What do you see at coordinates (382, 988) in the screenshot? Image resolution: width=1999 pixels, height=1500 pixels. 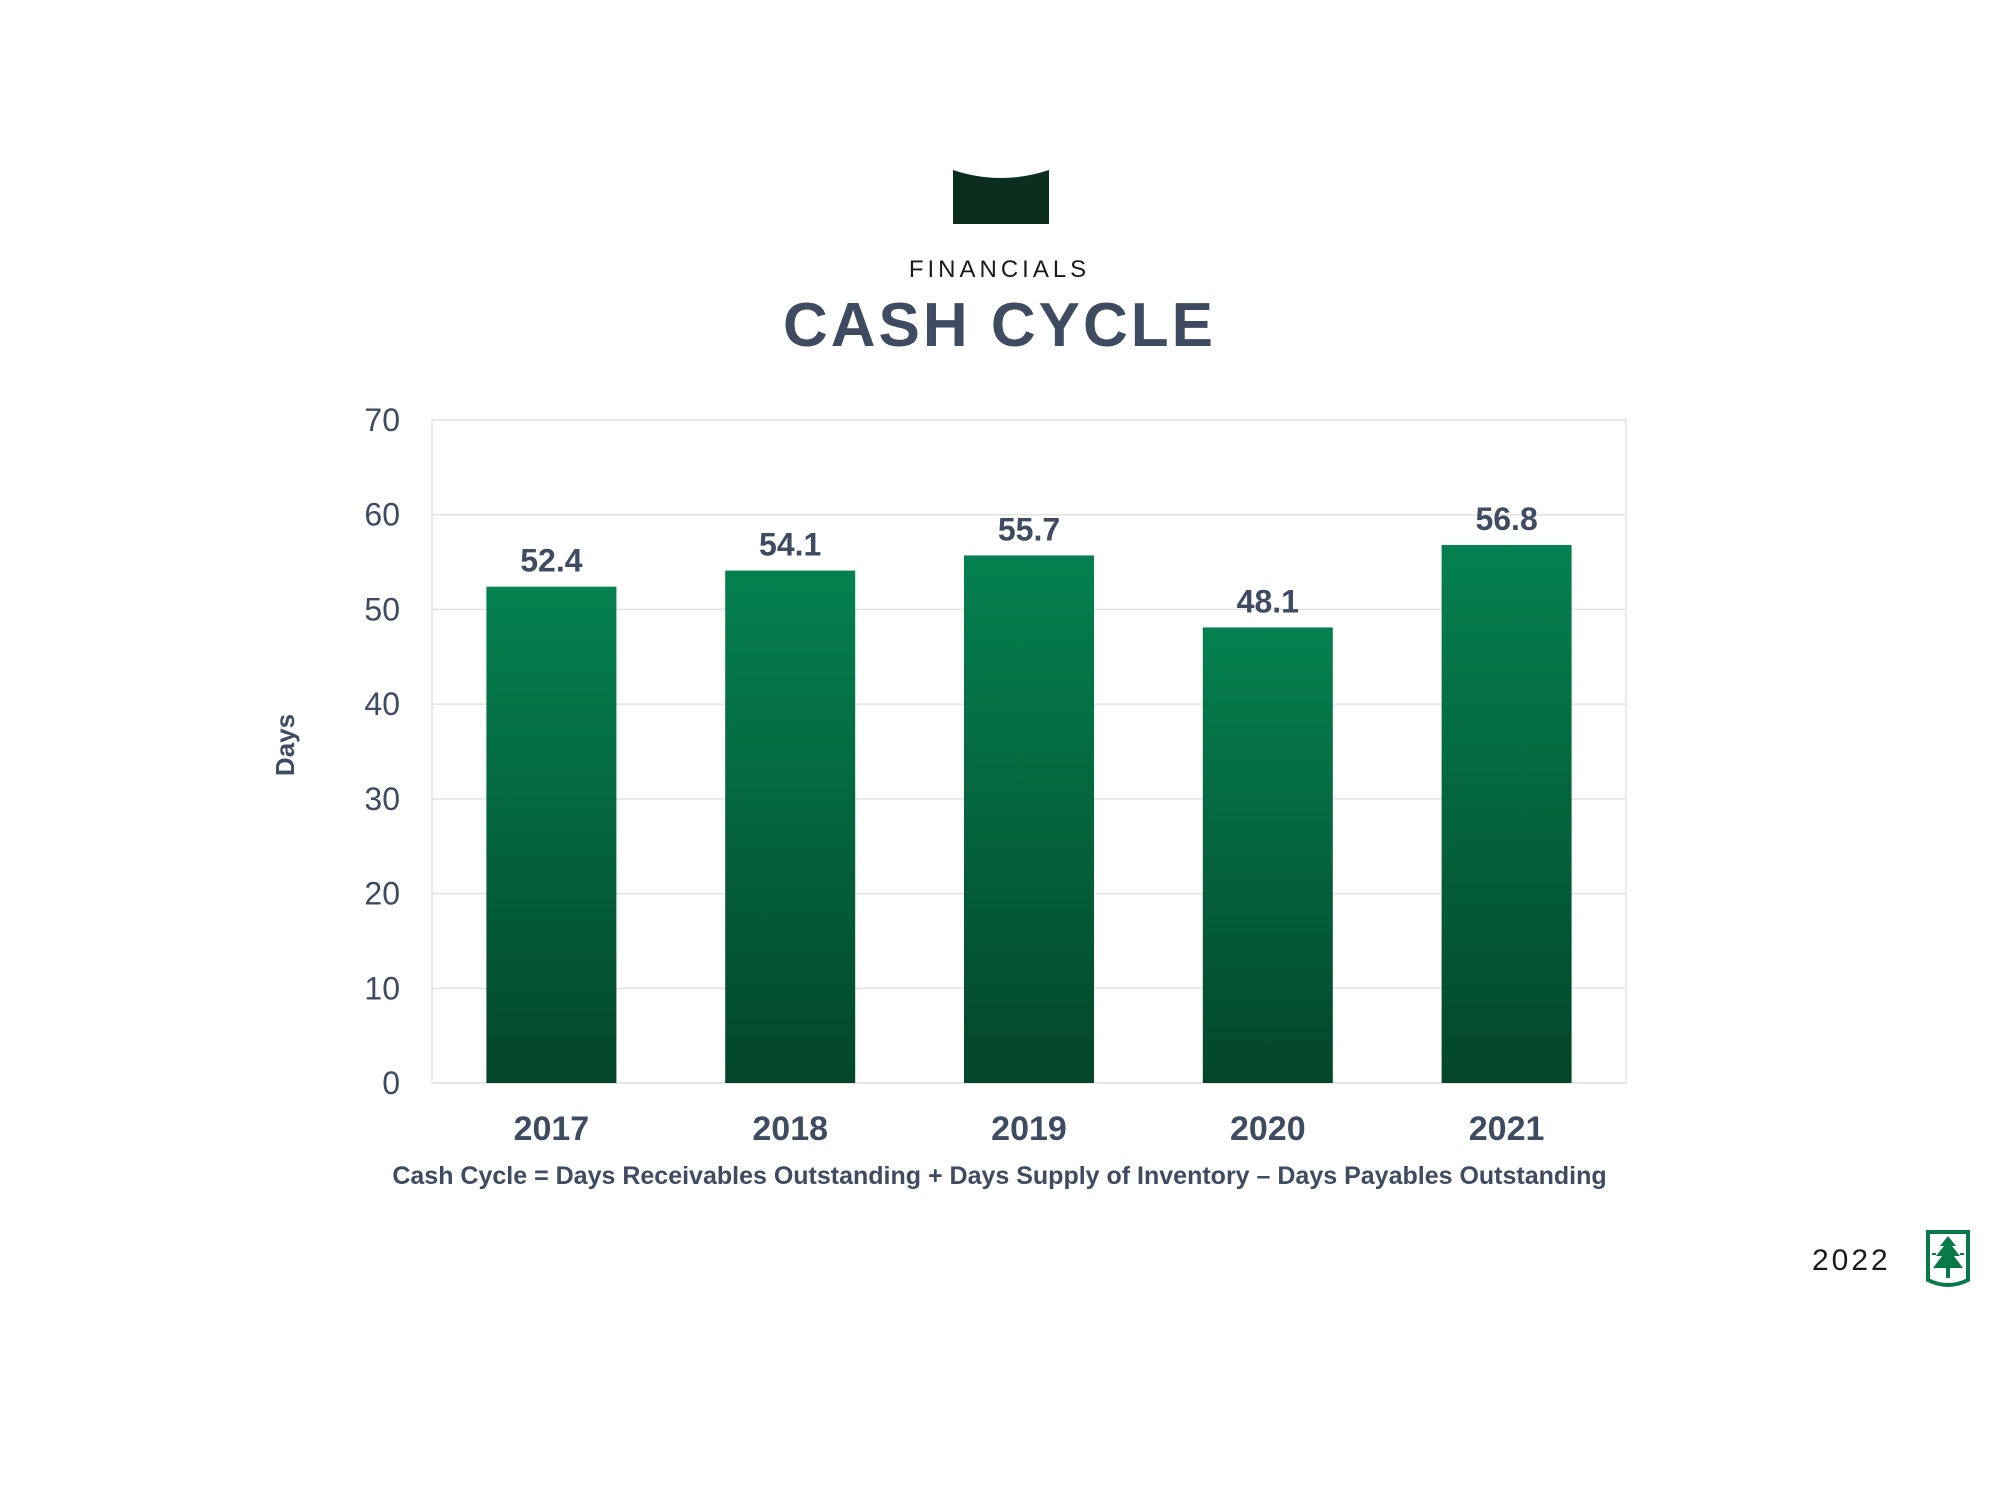 I see `y-tick-label: 10` at bounding box center [382, 988].